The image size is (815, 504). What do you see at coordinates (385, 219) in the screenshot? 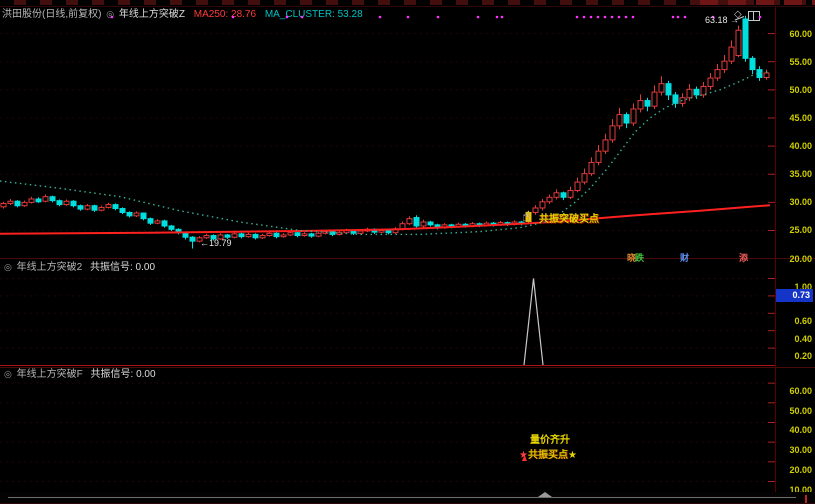
I see `ma-line-ma250` at bounding box center [385, 219].